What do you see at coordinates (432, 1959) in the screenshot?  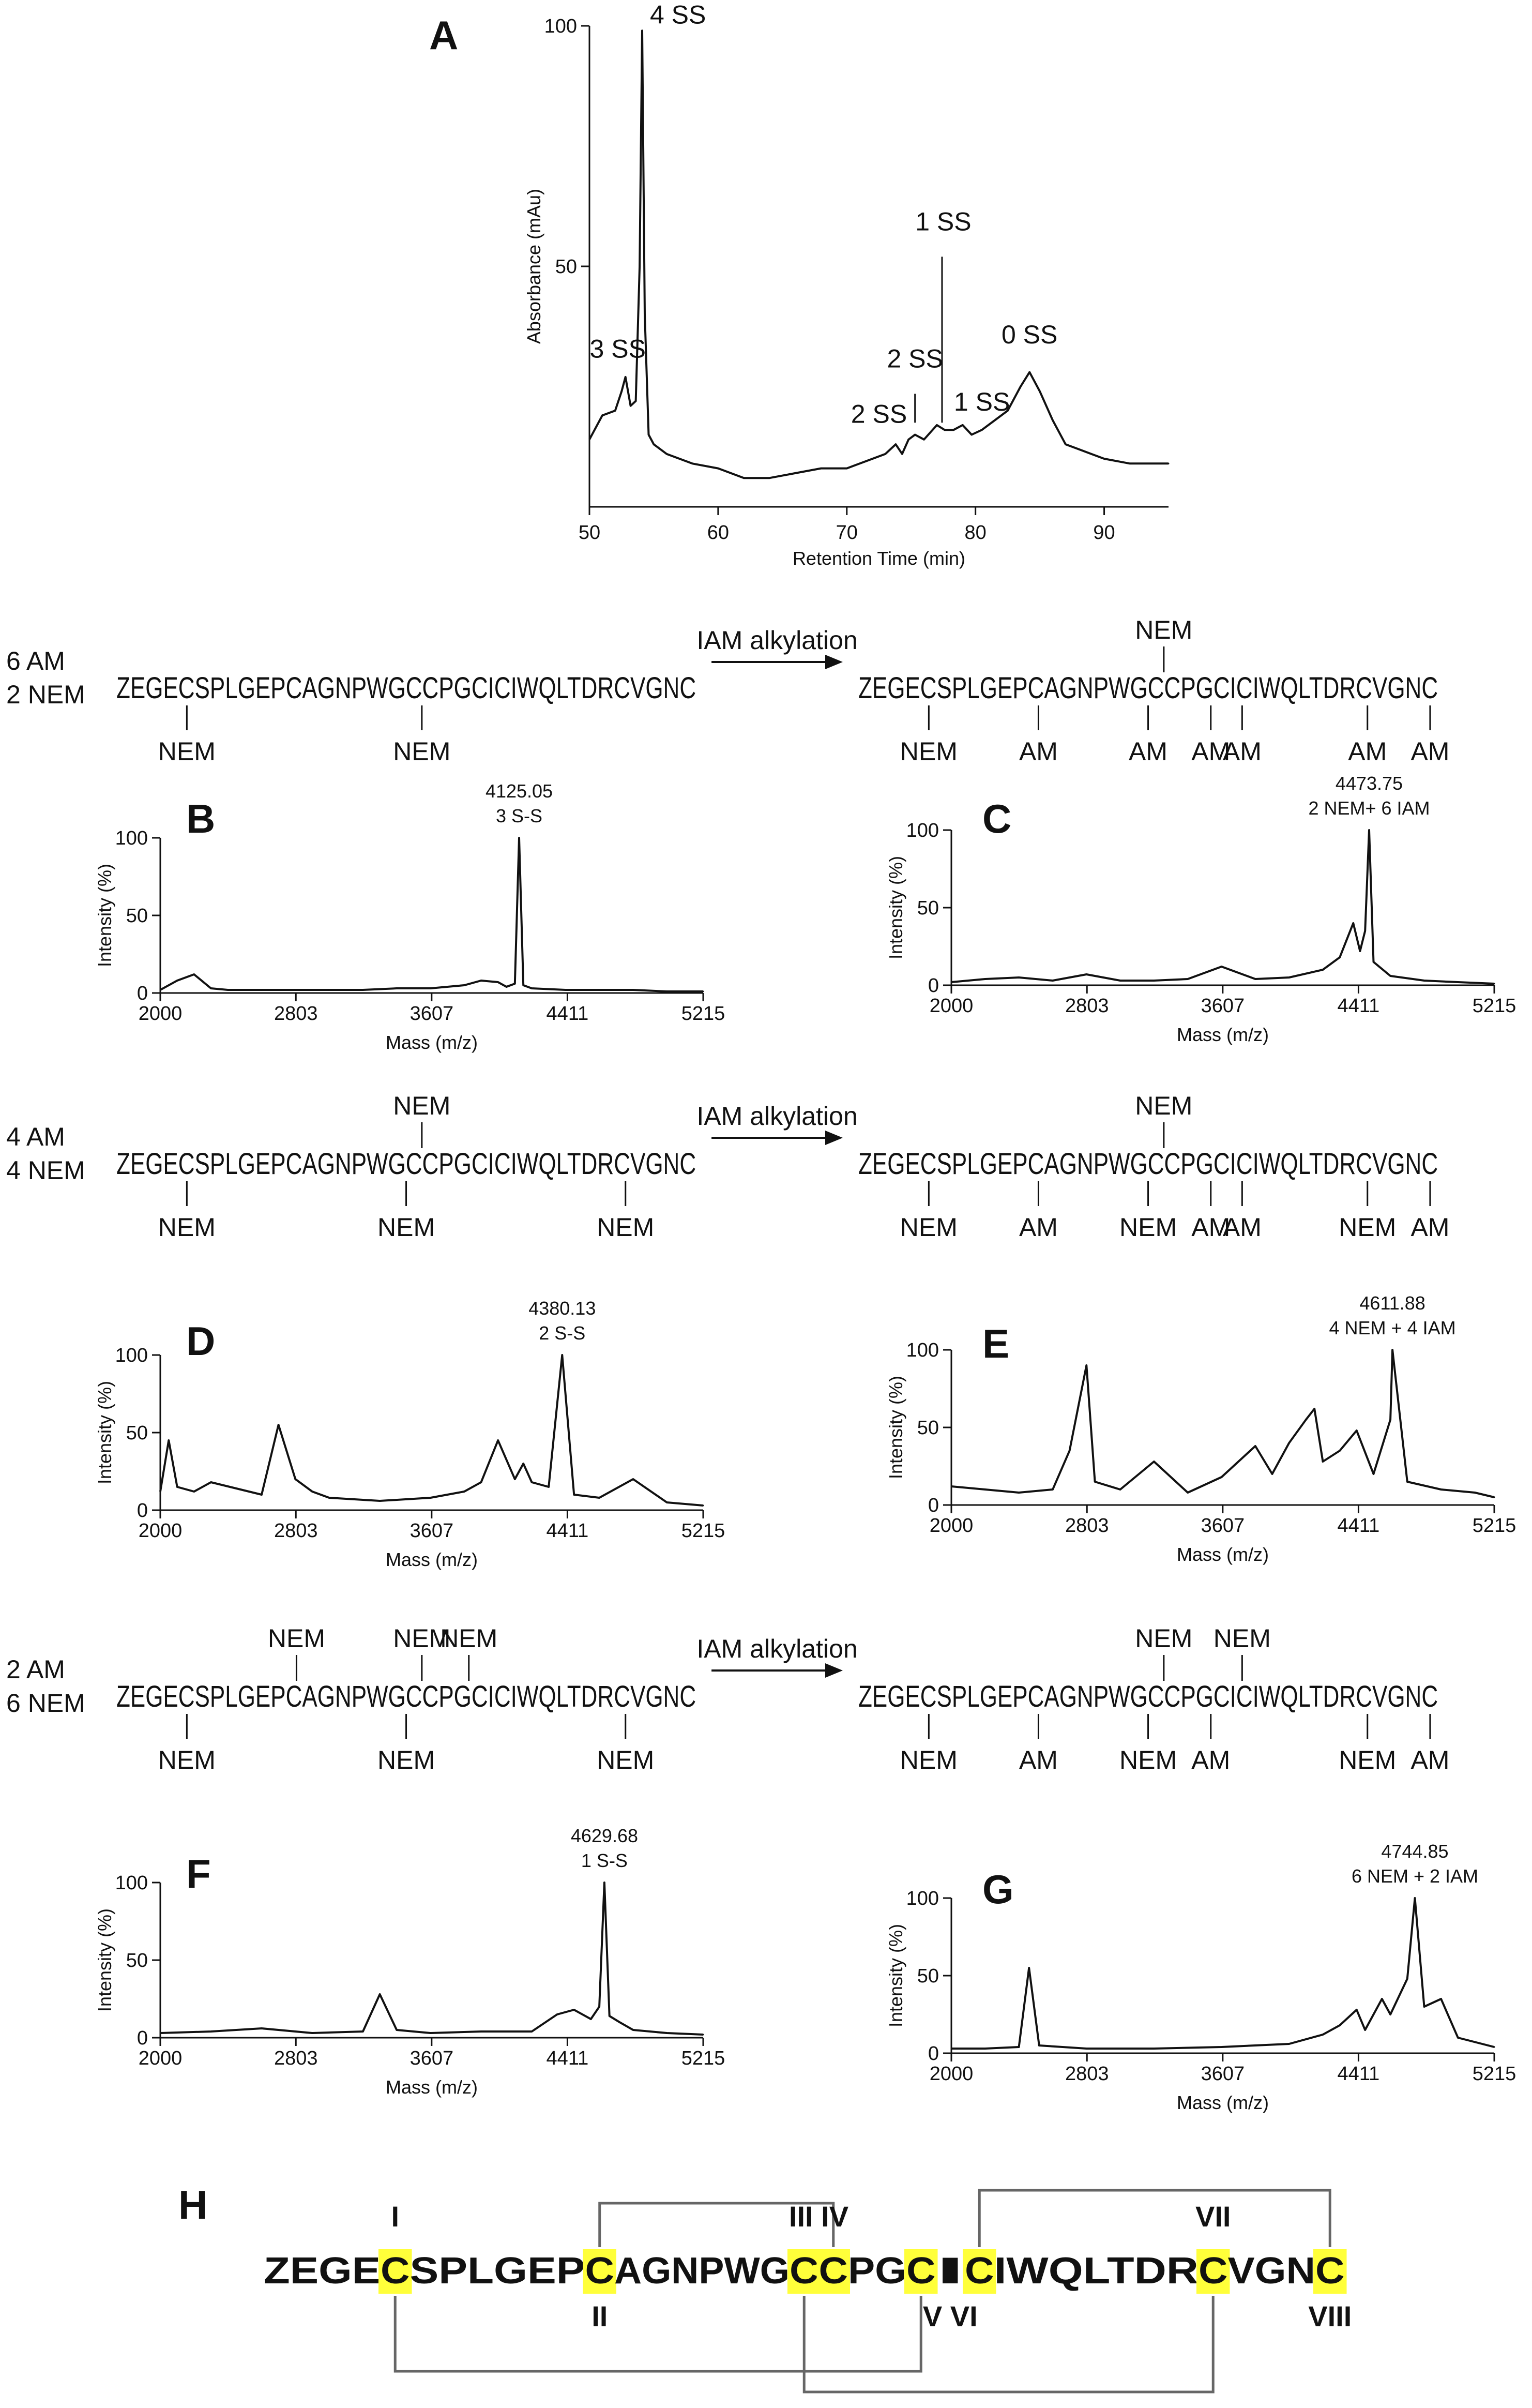 I see `series-line-f` at bounding box center [432, 1959].